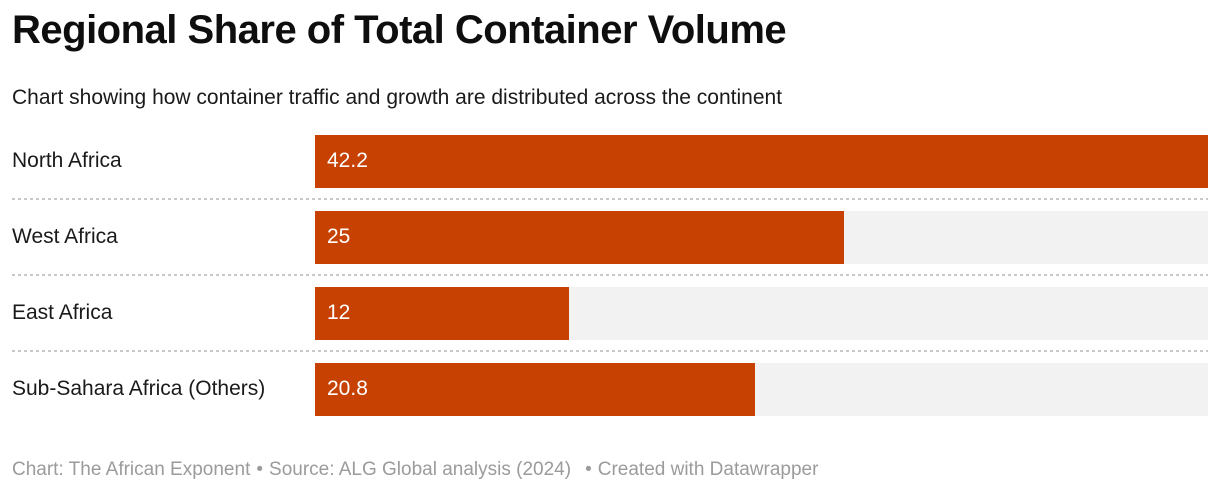  What do you see at coordinates (442, 313) in the screenshot?
I see `bar-east-africa: 12` at bounding box center [442, 313].